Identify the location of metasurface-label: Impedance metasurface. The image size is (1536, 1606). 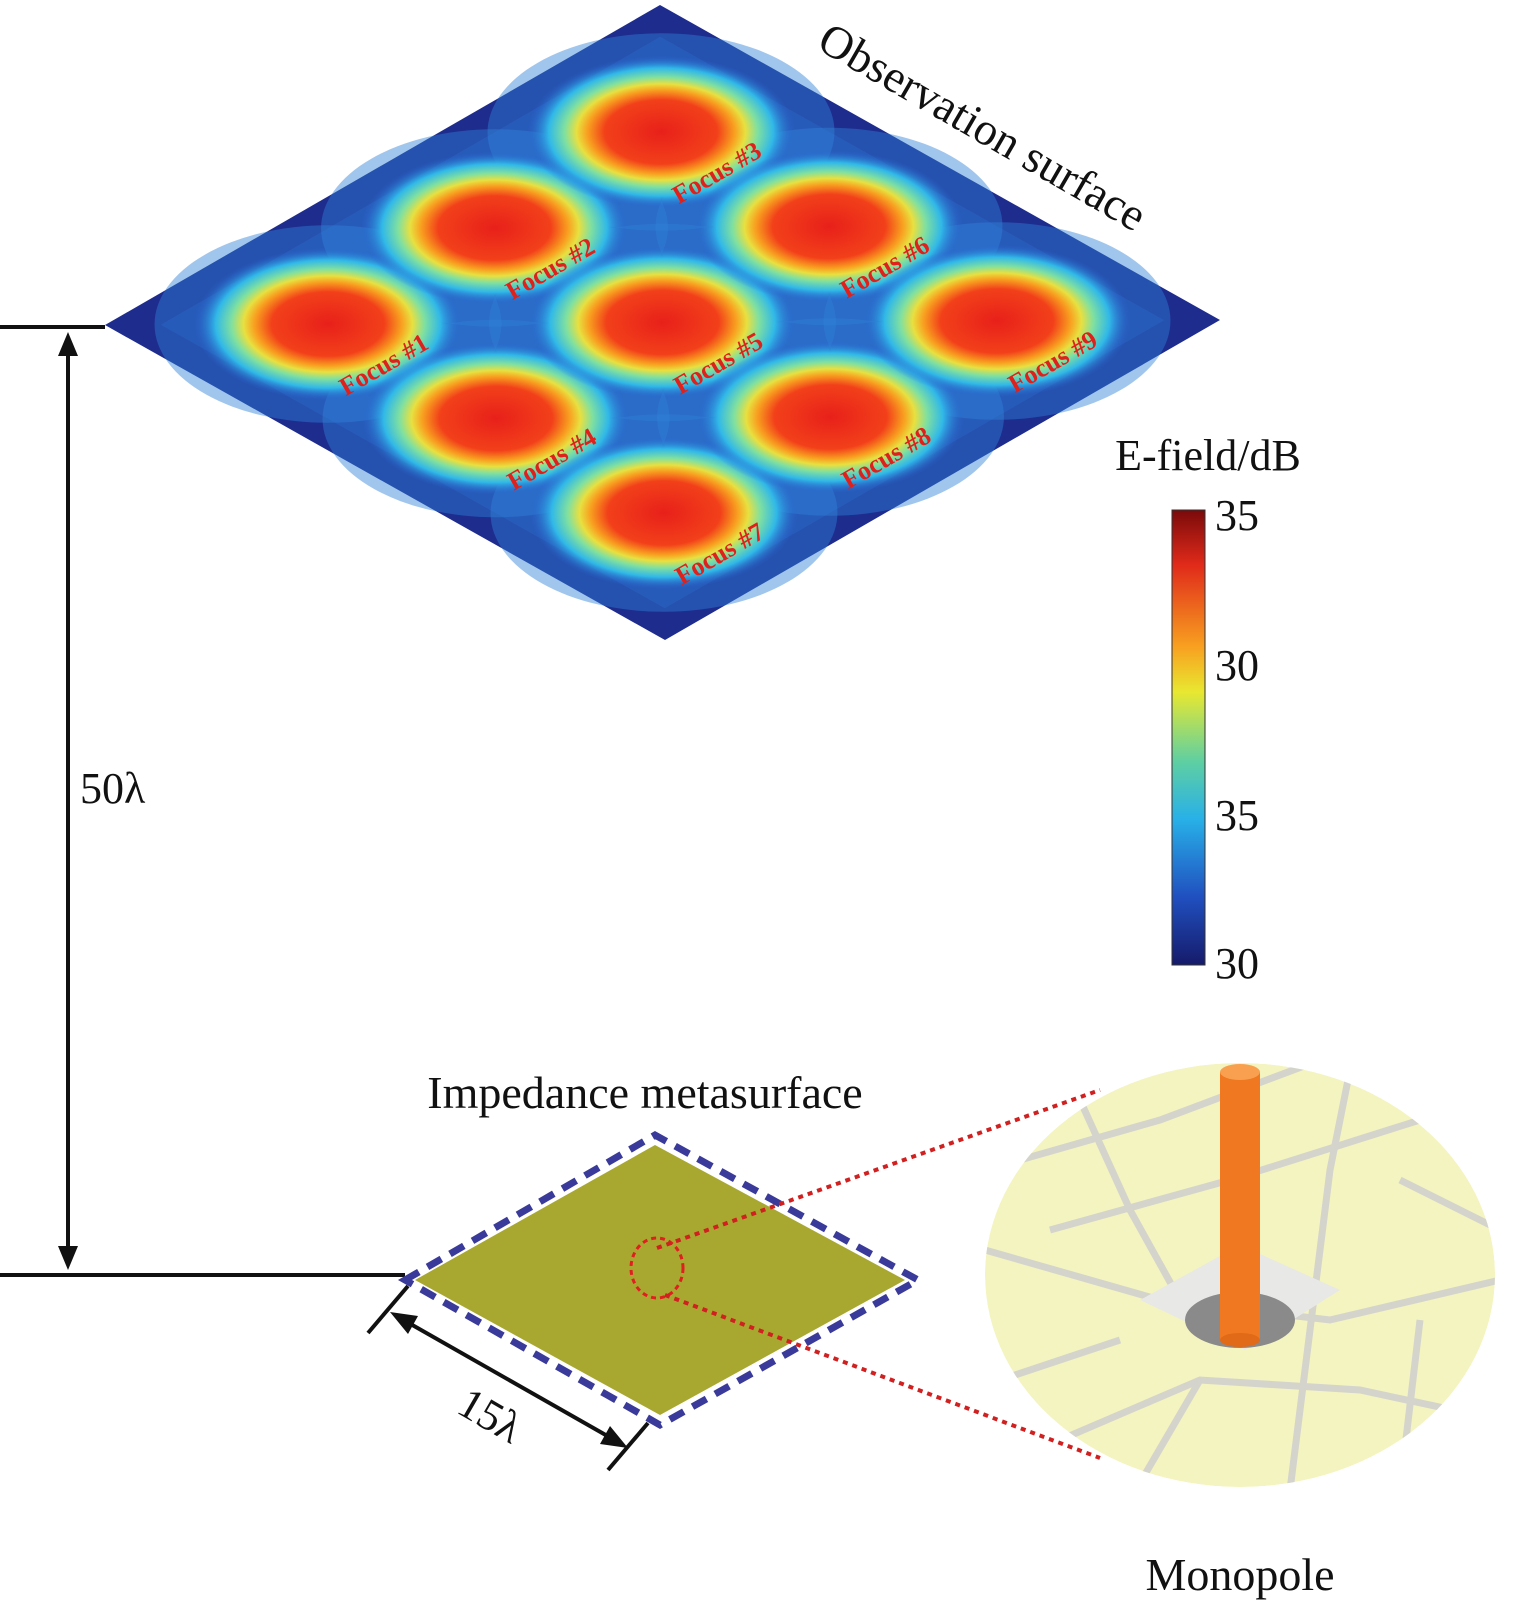
(644, 1092).